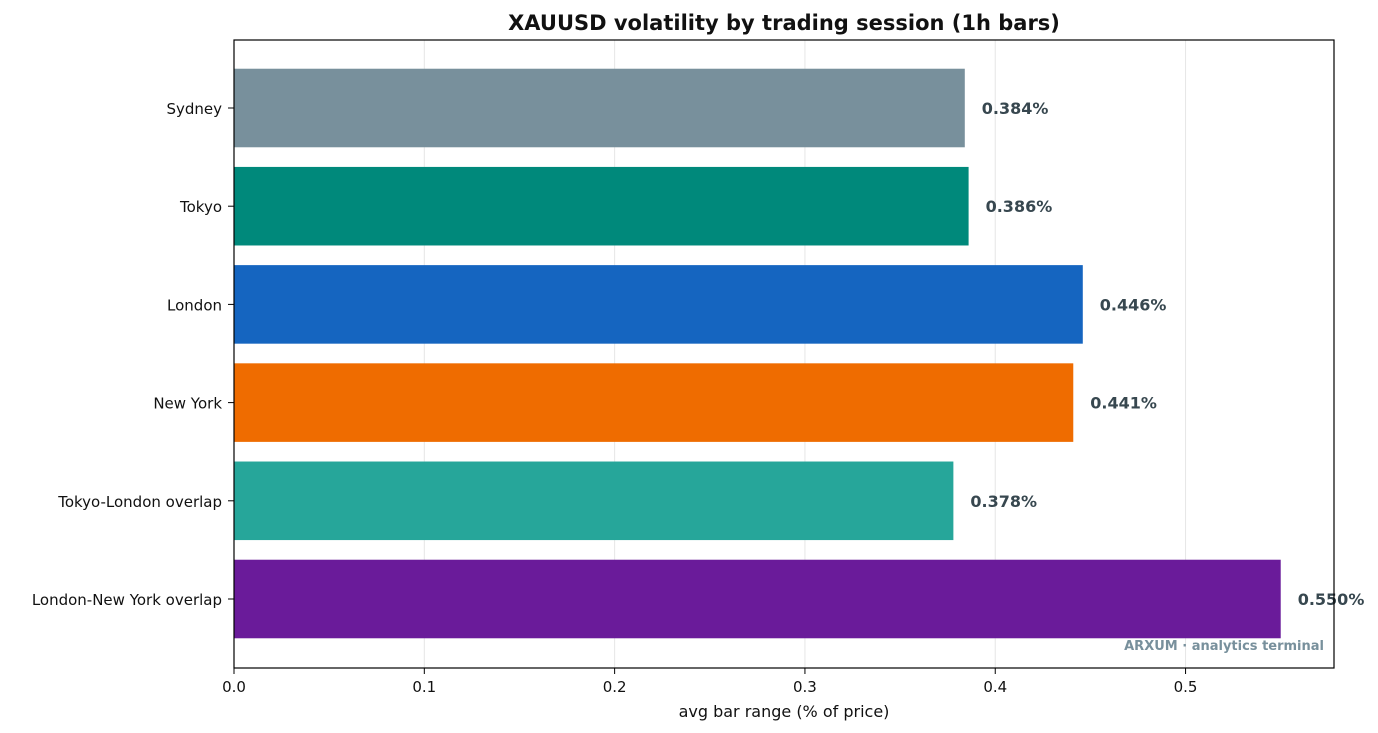 This screenshot has width=1378, height=733. Describe the element at coordinates (805, 687) in the screenshot. I see `x-tick-label: 0.3` at that location.